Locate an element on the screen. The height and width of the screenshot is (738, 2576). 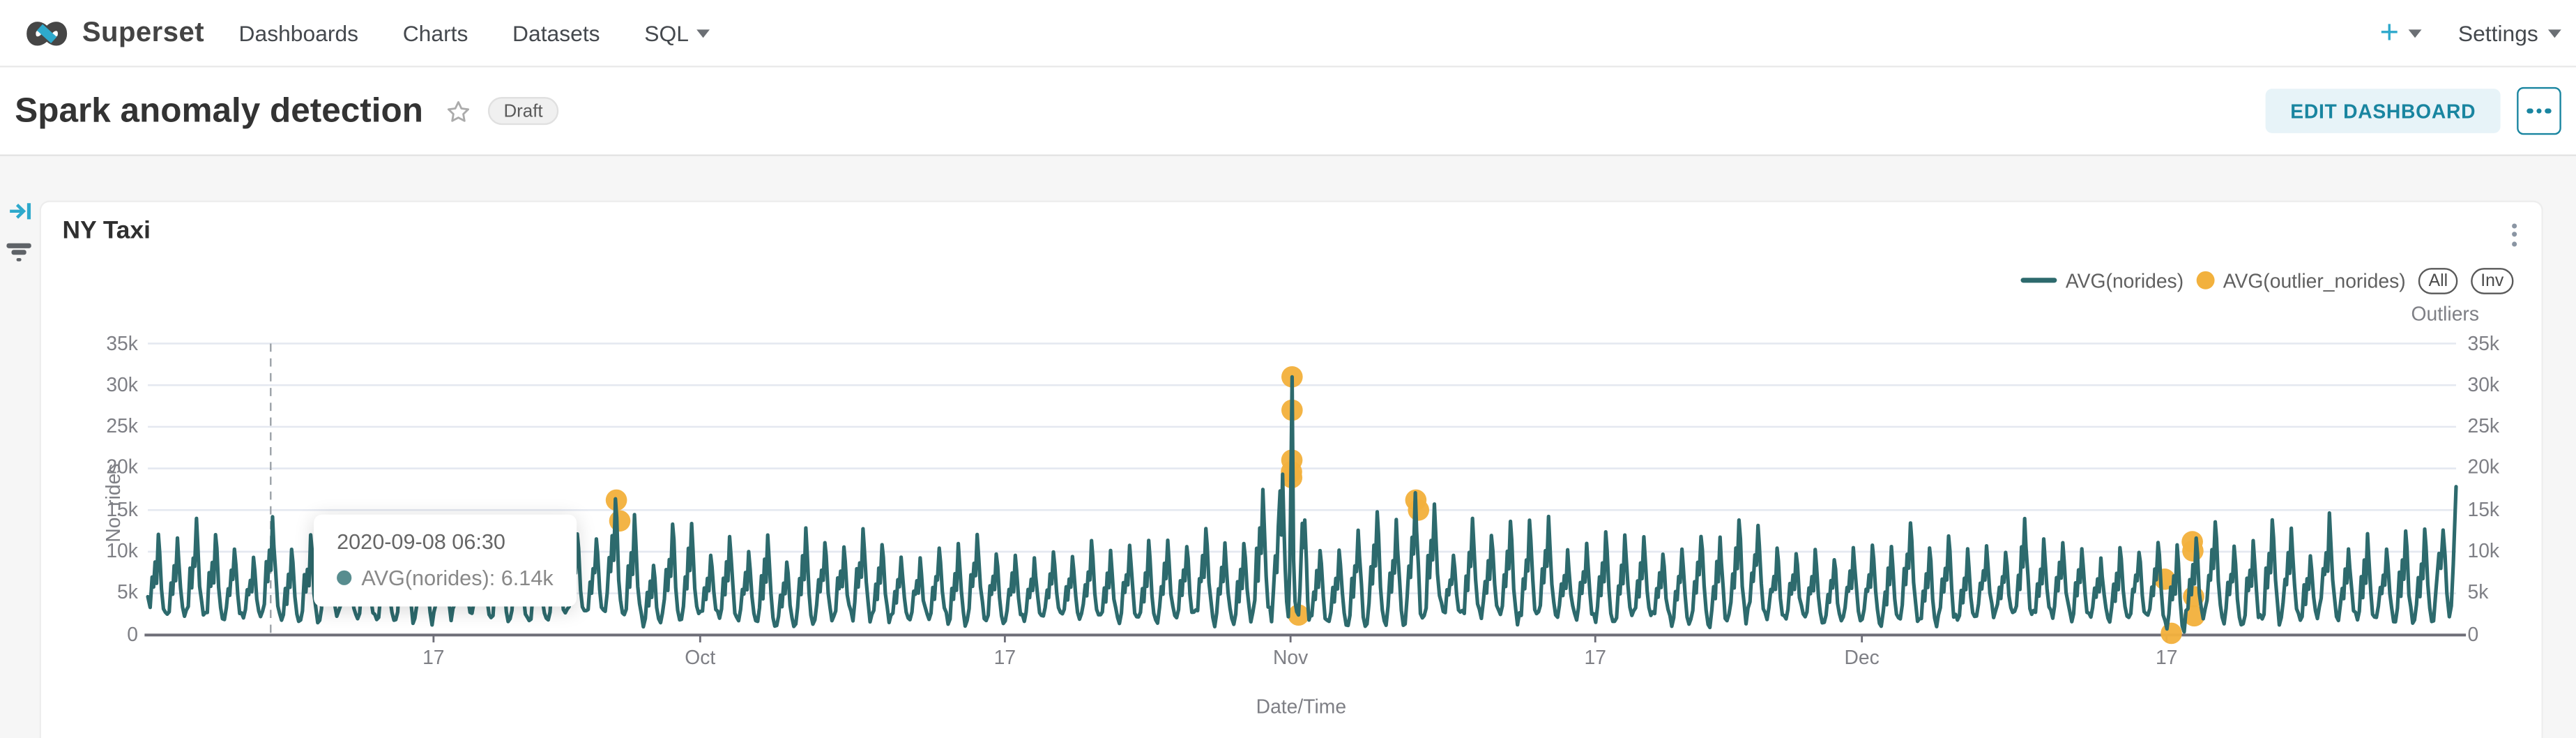
page-title: Spark anomaly detection is located at coordinates (219, 110).